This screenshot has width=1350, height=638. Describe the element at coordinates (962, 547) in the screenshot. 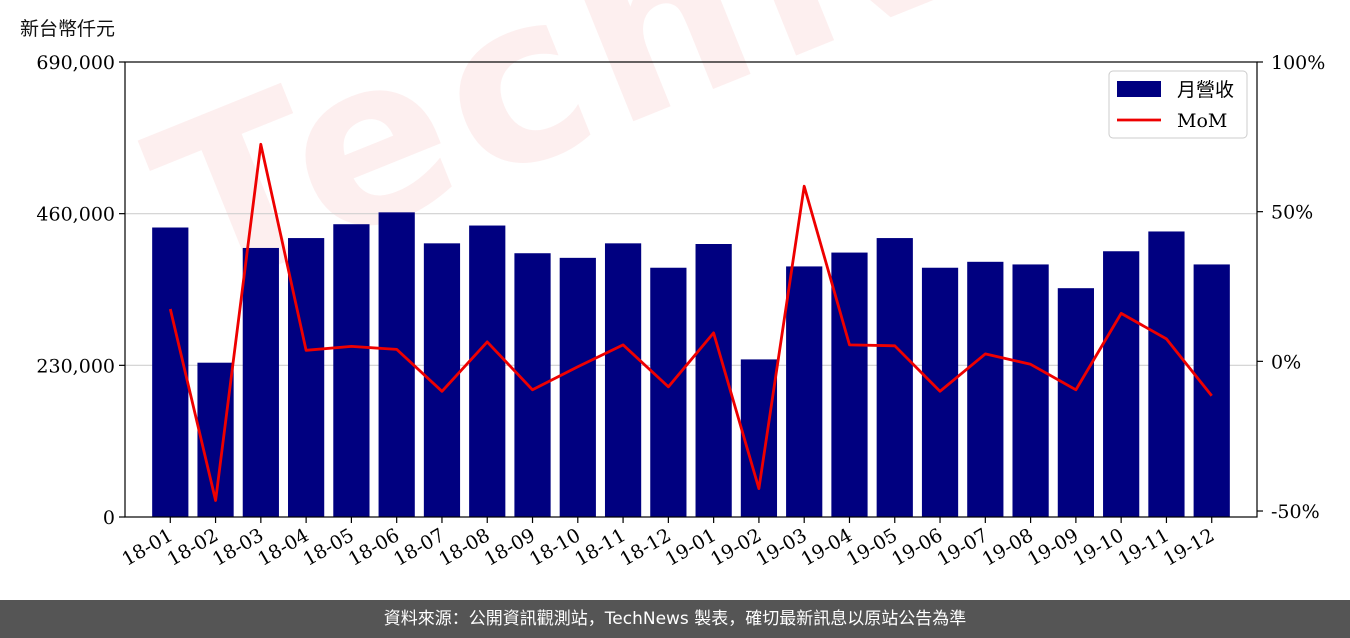

I see `x-tick-label: 19-07` at that location.